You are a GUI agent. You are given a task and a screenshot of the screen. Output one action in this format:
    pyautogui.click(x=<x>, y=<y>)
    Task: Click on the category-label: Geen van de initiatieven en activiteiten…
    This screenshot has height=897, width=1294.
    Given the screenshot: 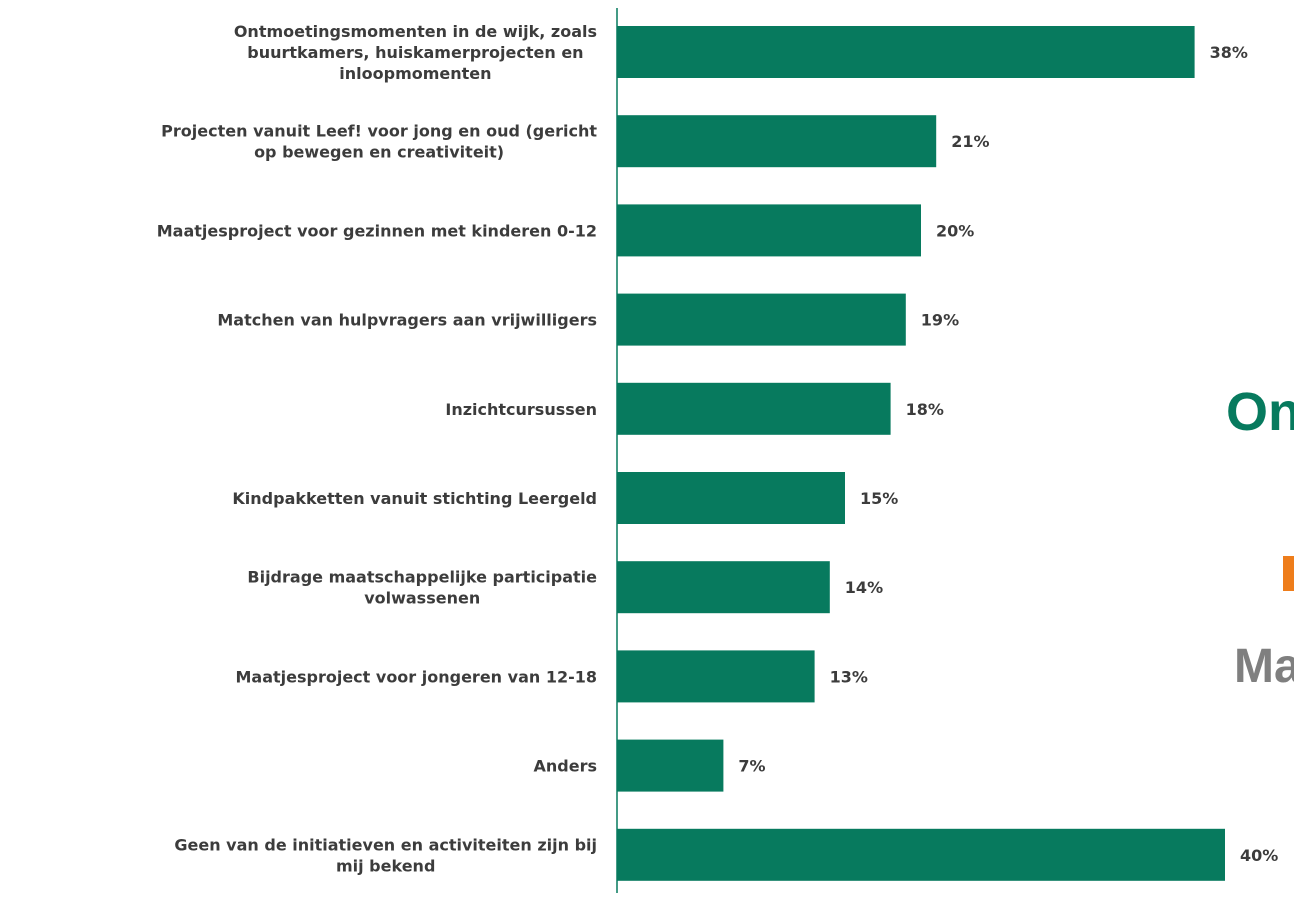 What is the action you would take?
    pyautogui.click(x=385, y=855)
    